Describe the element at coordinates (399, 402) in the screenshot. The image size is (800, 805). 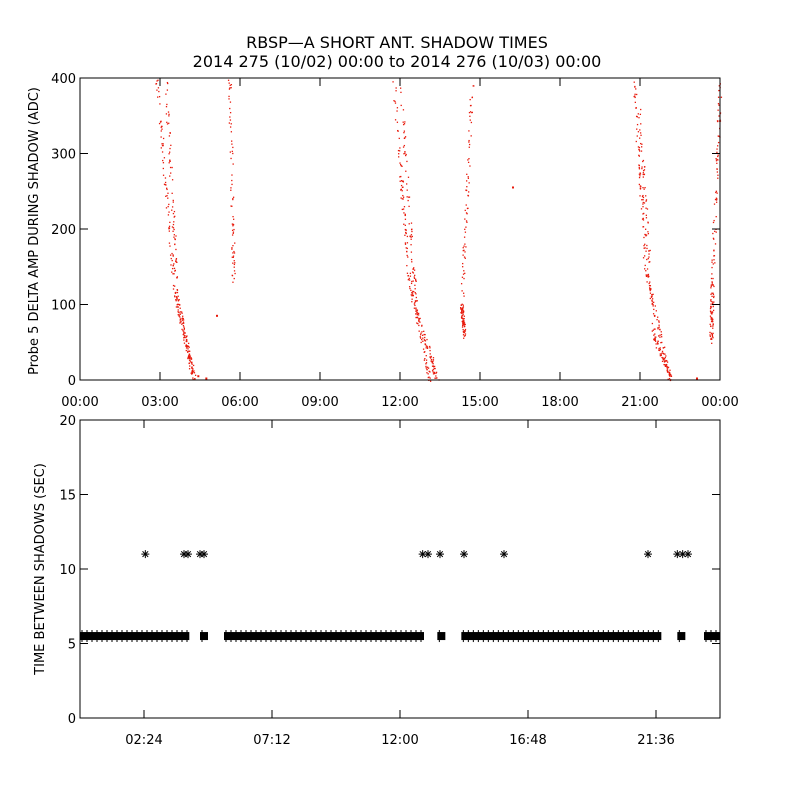
I see `x-tick-label: 12:00` at that location.